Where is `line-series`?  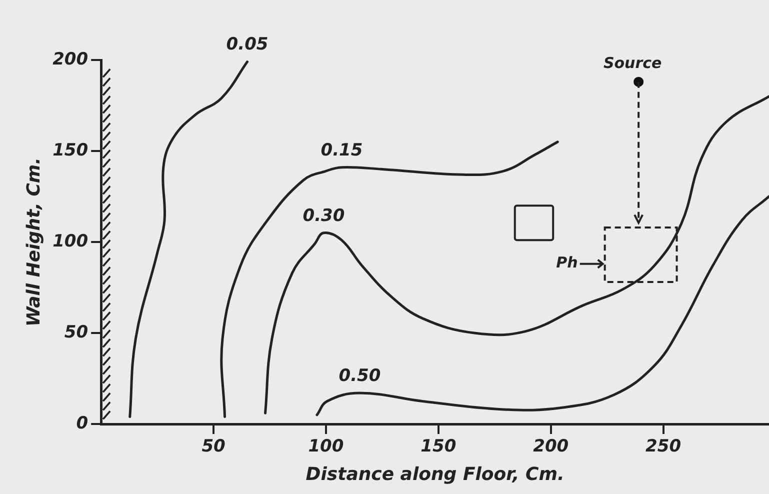 line-series is located at coordinates (188, 239).